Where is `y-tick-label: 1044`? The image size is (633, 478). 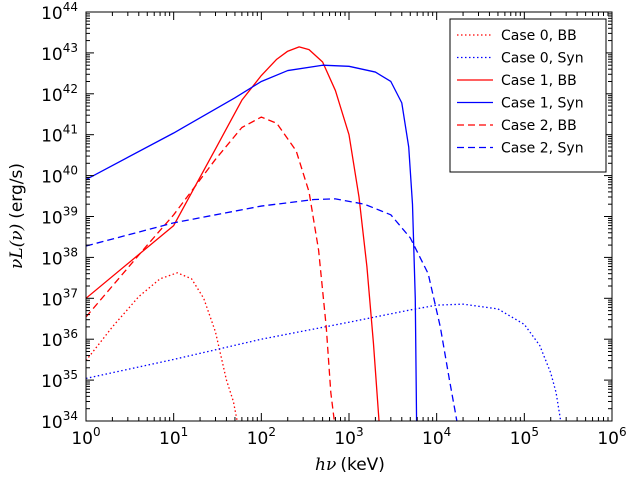
y-tick-label: 1044 is located at coordinates (59, 12).